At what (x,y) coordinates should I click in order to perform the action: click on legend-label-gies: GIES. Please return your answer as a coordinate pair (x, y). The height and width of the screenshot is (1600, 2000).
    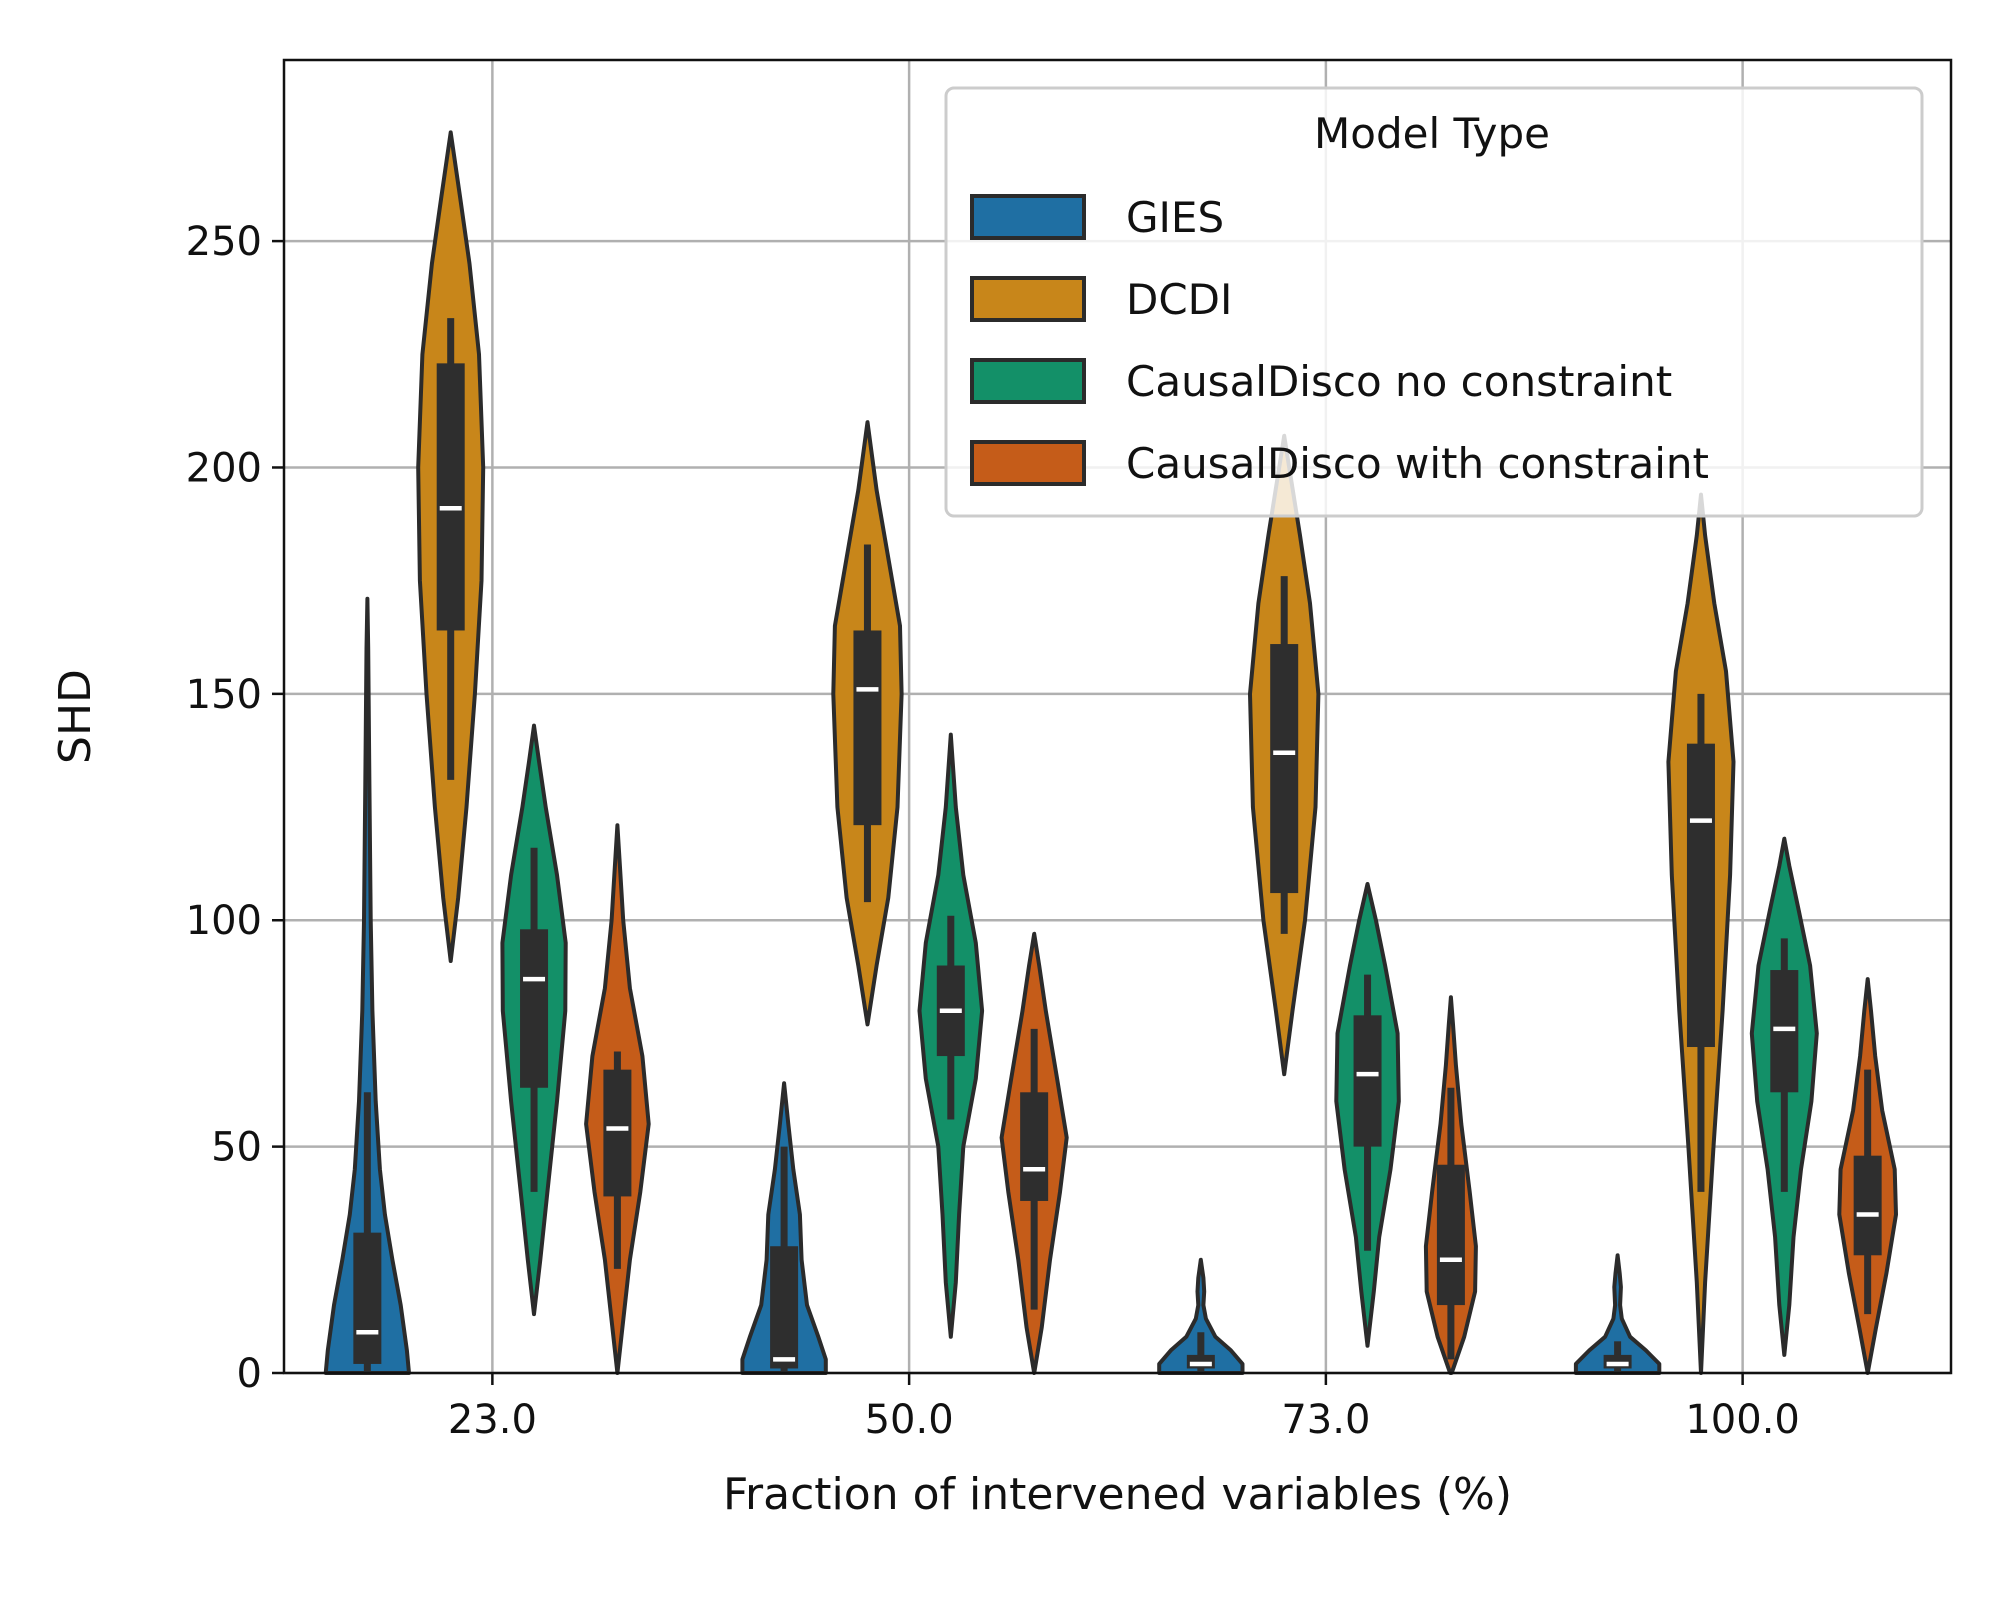
    Looking at the image, I should click on (1175, 217).